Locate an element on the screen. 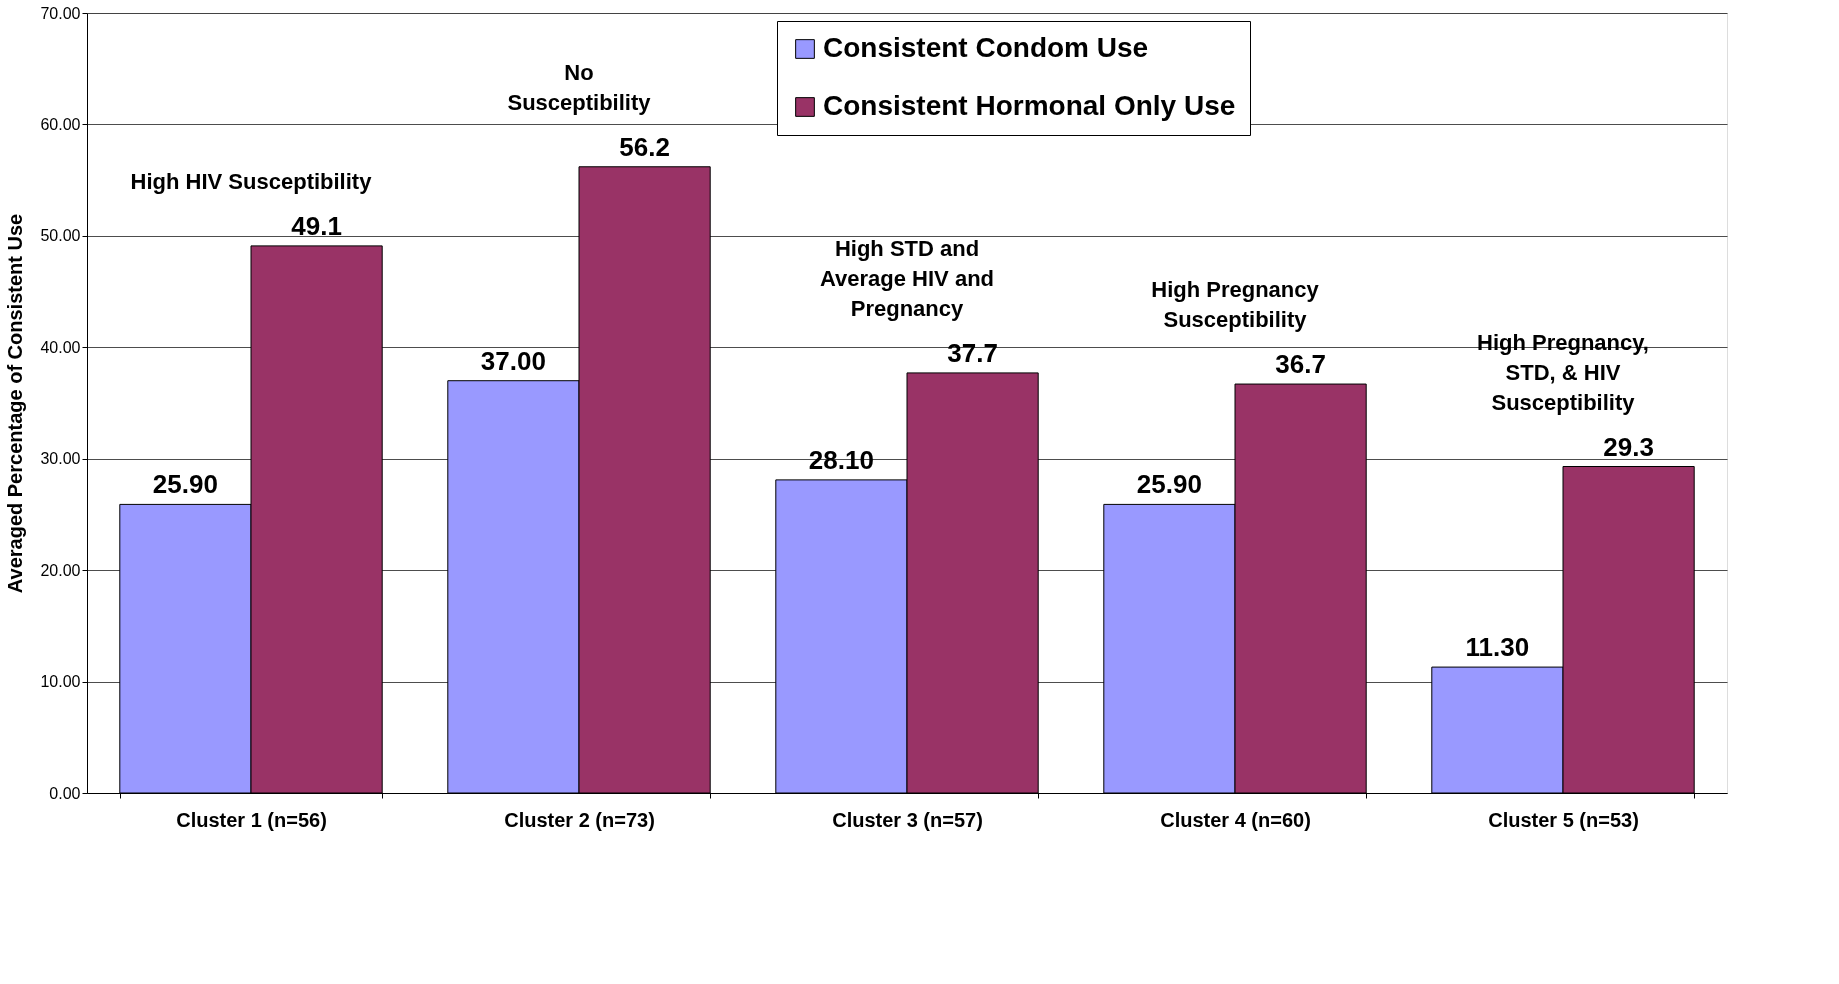 The height and width of the screenshot is (984, 1839). x-tick-label: Cluster 4 (n=60) is located at coordinates (1235, 819).